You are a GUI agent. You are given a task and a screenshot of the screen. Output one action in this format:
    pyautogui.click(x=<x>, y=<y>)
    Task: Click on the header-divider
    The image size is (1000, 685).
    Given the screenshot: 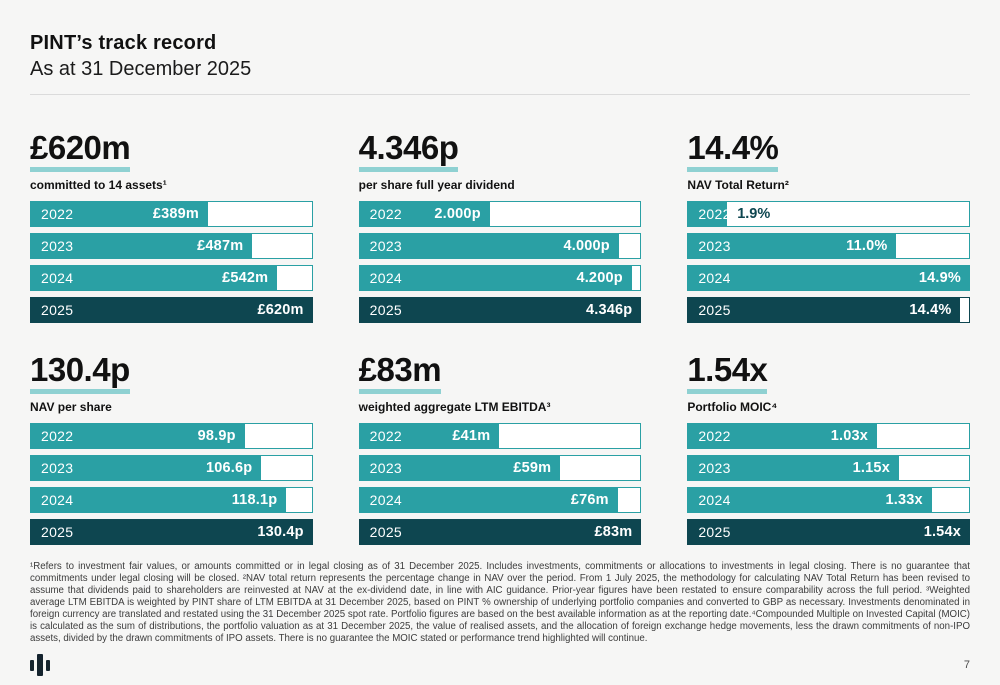 What is the action you would take?
    pyautogui.click(x=500, y=94)
    